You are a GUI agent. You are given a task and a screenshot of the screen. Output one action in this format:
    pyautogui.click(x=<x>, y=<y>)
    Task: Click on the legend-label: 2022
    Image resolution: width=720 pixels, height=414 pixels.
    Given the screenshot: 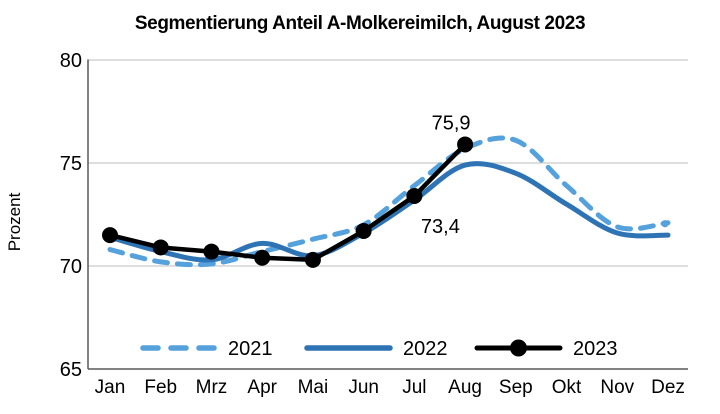 What is the action you would take?
    pyautogui.click(x=425, y=349)
    